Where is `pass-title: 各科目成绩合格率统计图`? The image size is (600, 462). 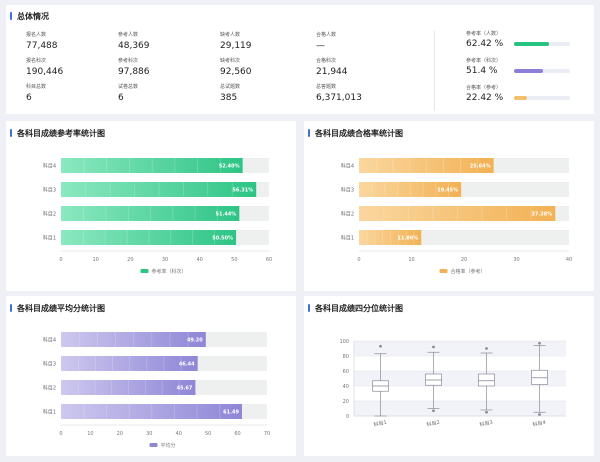 pass-title: 各科目成绩合格率统计图 is located at coordinates (355, 133).